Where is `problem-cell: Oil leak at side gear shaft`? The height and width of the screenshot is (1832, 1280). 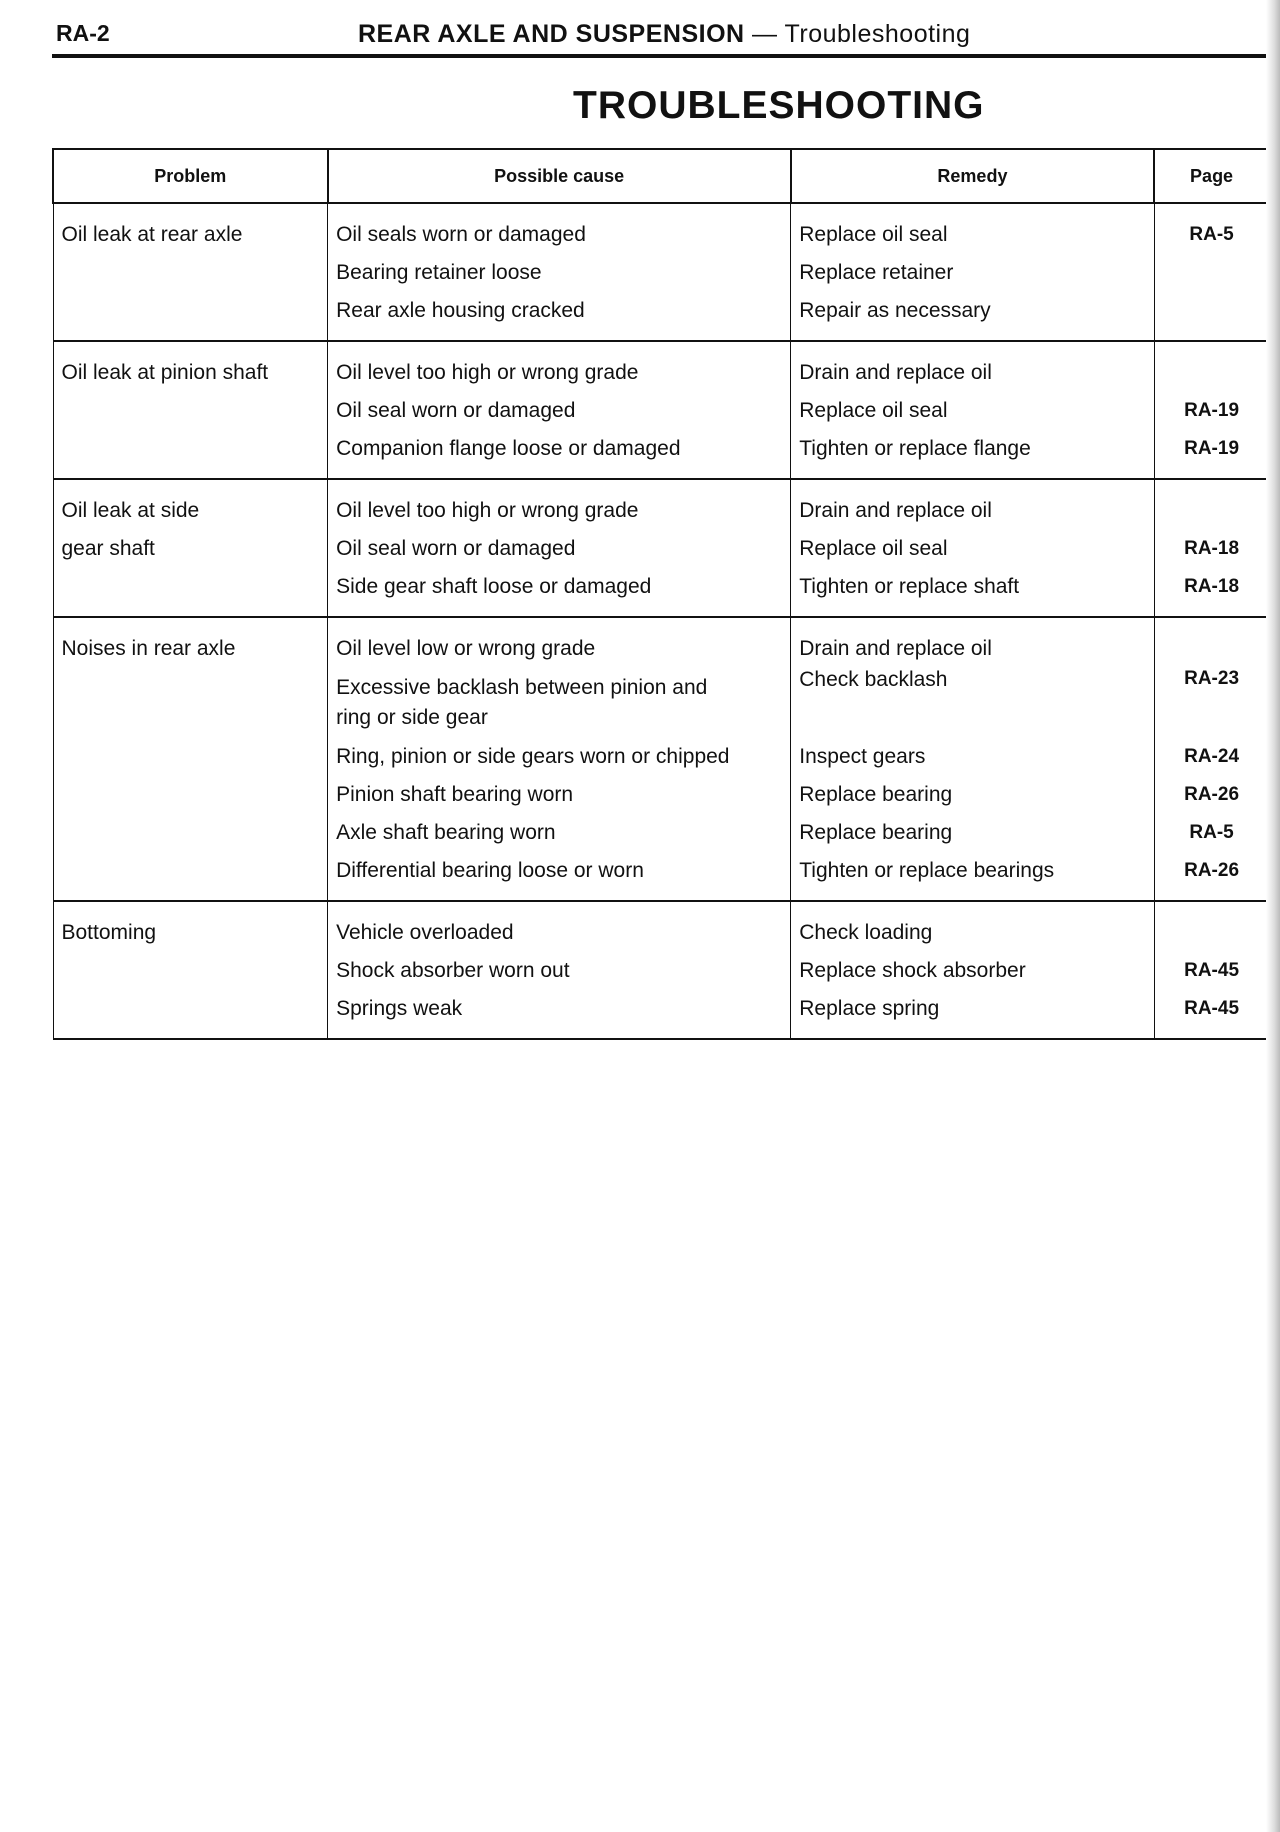
problem-cell: Oil leak at side gear shaft is located at coordinates (190, 548).